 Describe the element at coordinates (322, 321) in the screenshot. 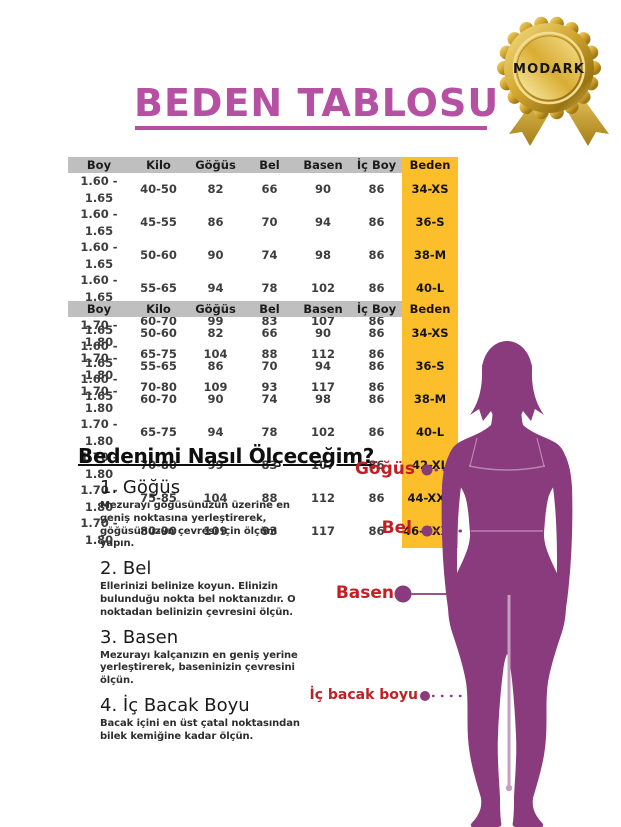

I see `table-cell: 107` at that location.